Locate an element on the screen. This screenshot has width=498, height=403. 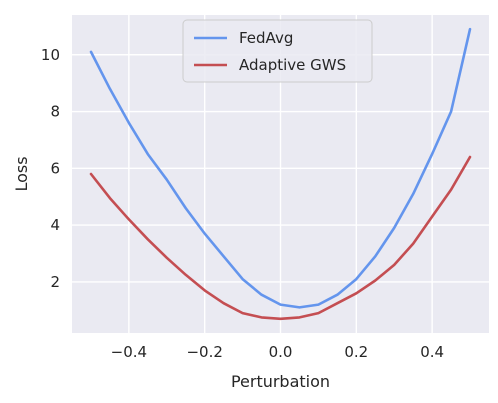
y-tick-label: 10 is located at coordinates (50, 55).